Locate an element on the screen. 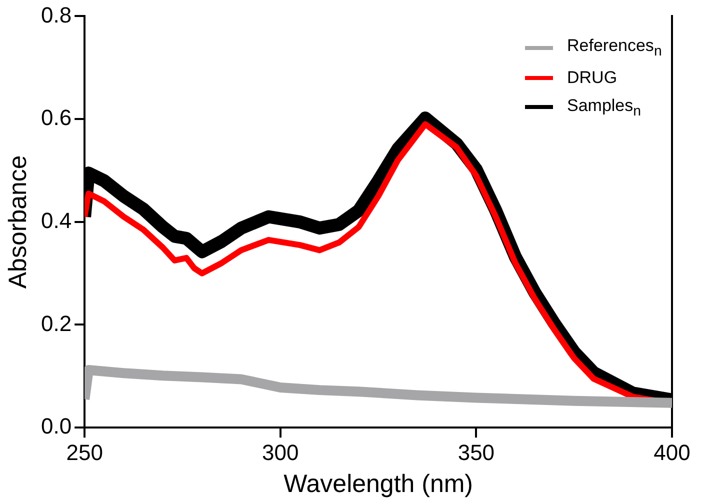  y-tick-label: 0.8 is located at coordinates (56, 15).